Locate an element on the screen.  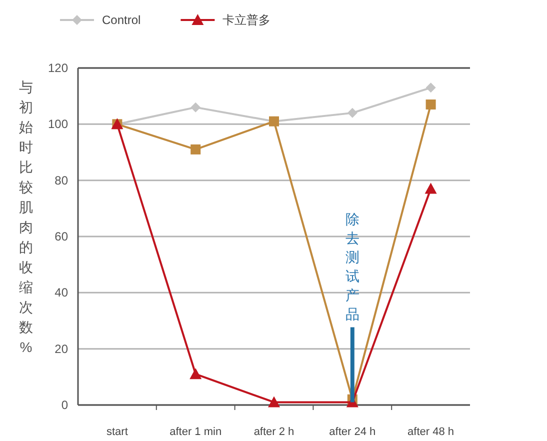
y-tick-label: 80 is located at coordinates (61, 180).